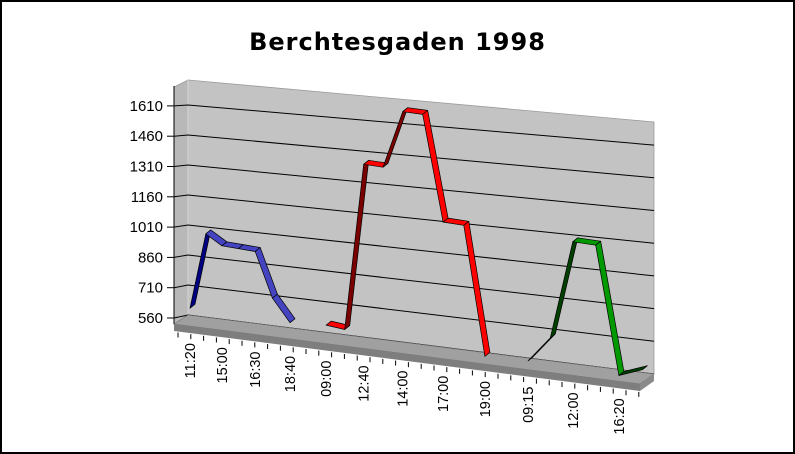 This screenshot has height=454, width=795. I want to click on x-tick-label: 16:30, so click(256, 370).